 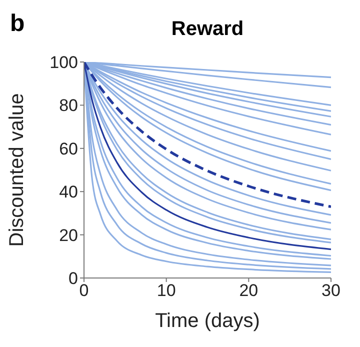 I want to click on y-tick-label: 60, so click(x=68, y=148).